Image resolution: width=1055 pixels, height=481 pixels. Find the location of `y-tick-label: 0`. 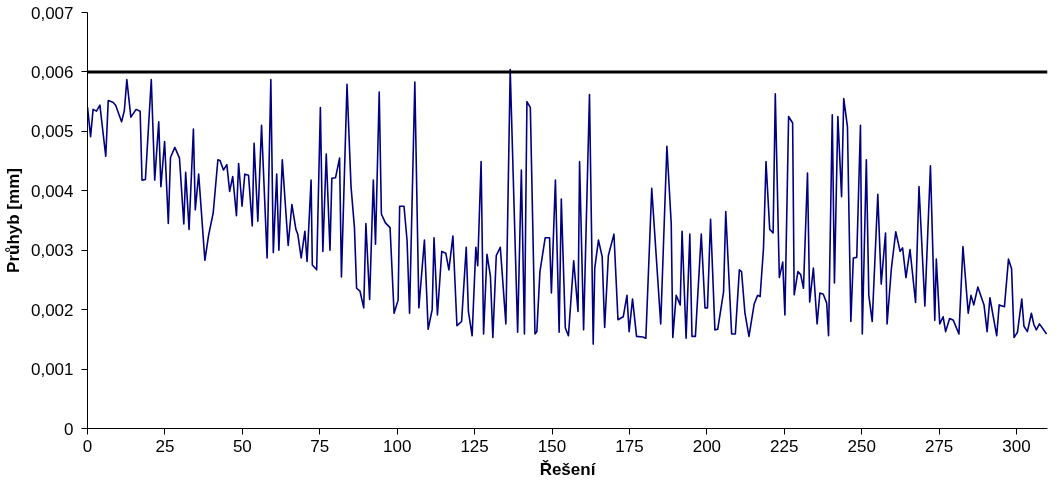

y-tick-label: 0 is located at coordinates (69, 429).